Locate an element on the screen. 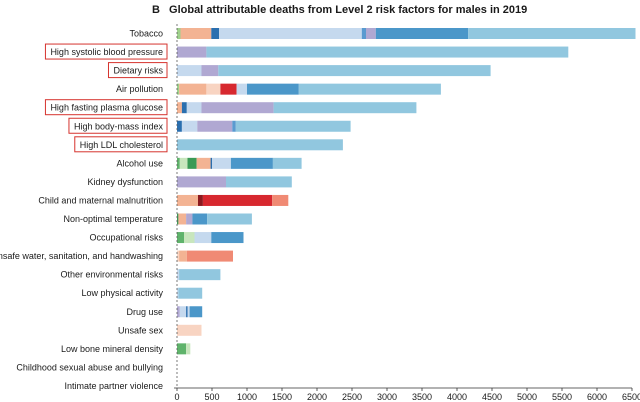 Image resolution: width=640 pixels, height=402 pixels. x-tick-label: 5500 is located at coordinates (562, 397).